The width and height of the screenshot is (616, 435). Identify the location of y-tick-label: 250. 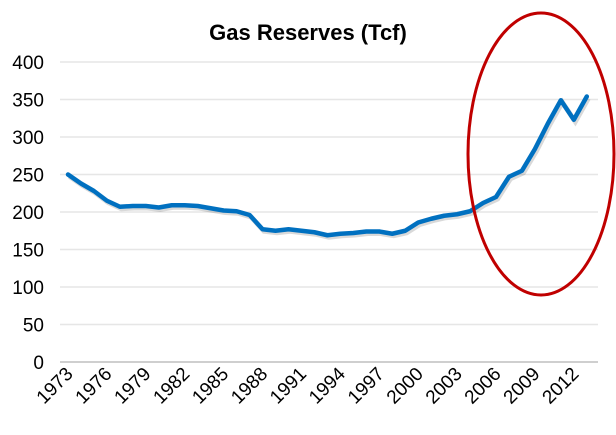
(28, 176).